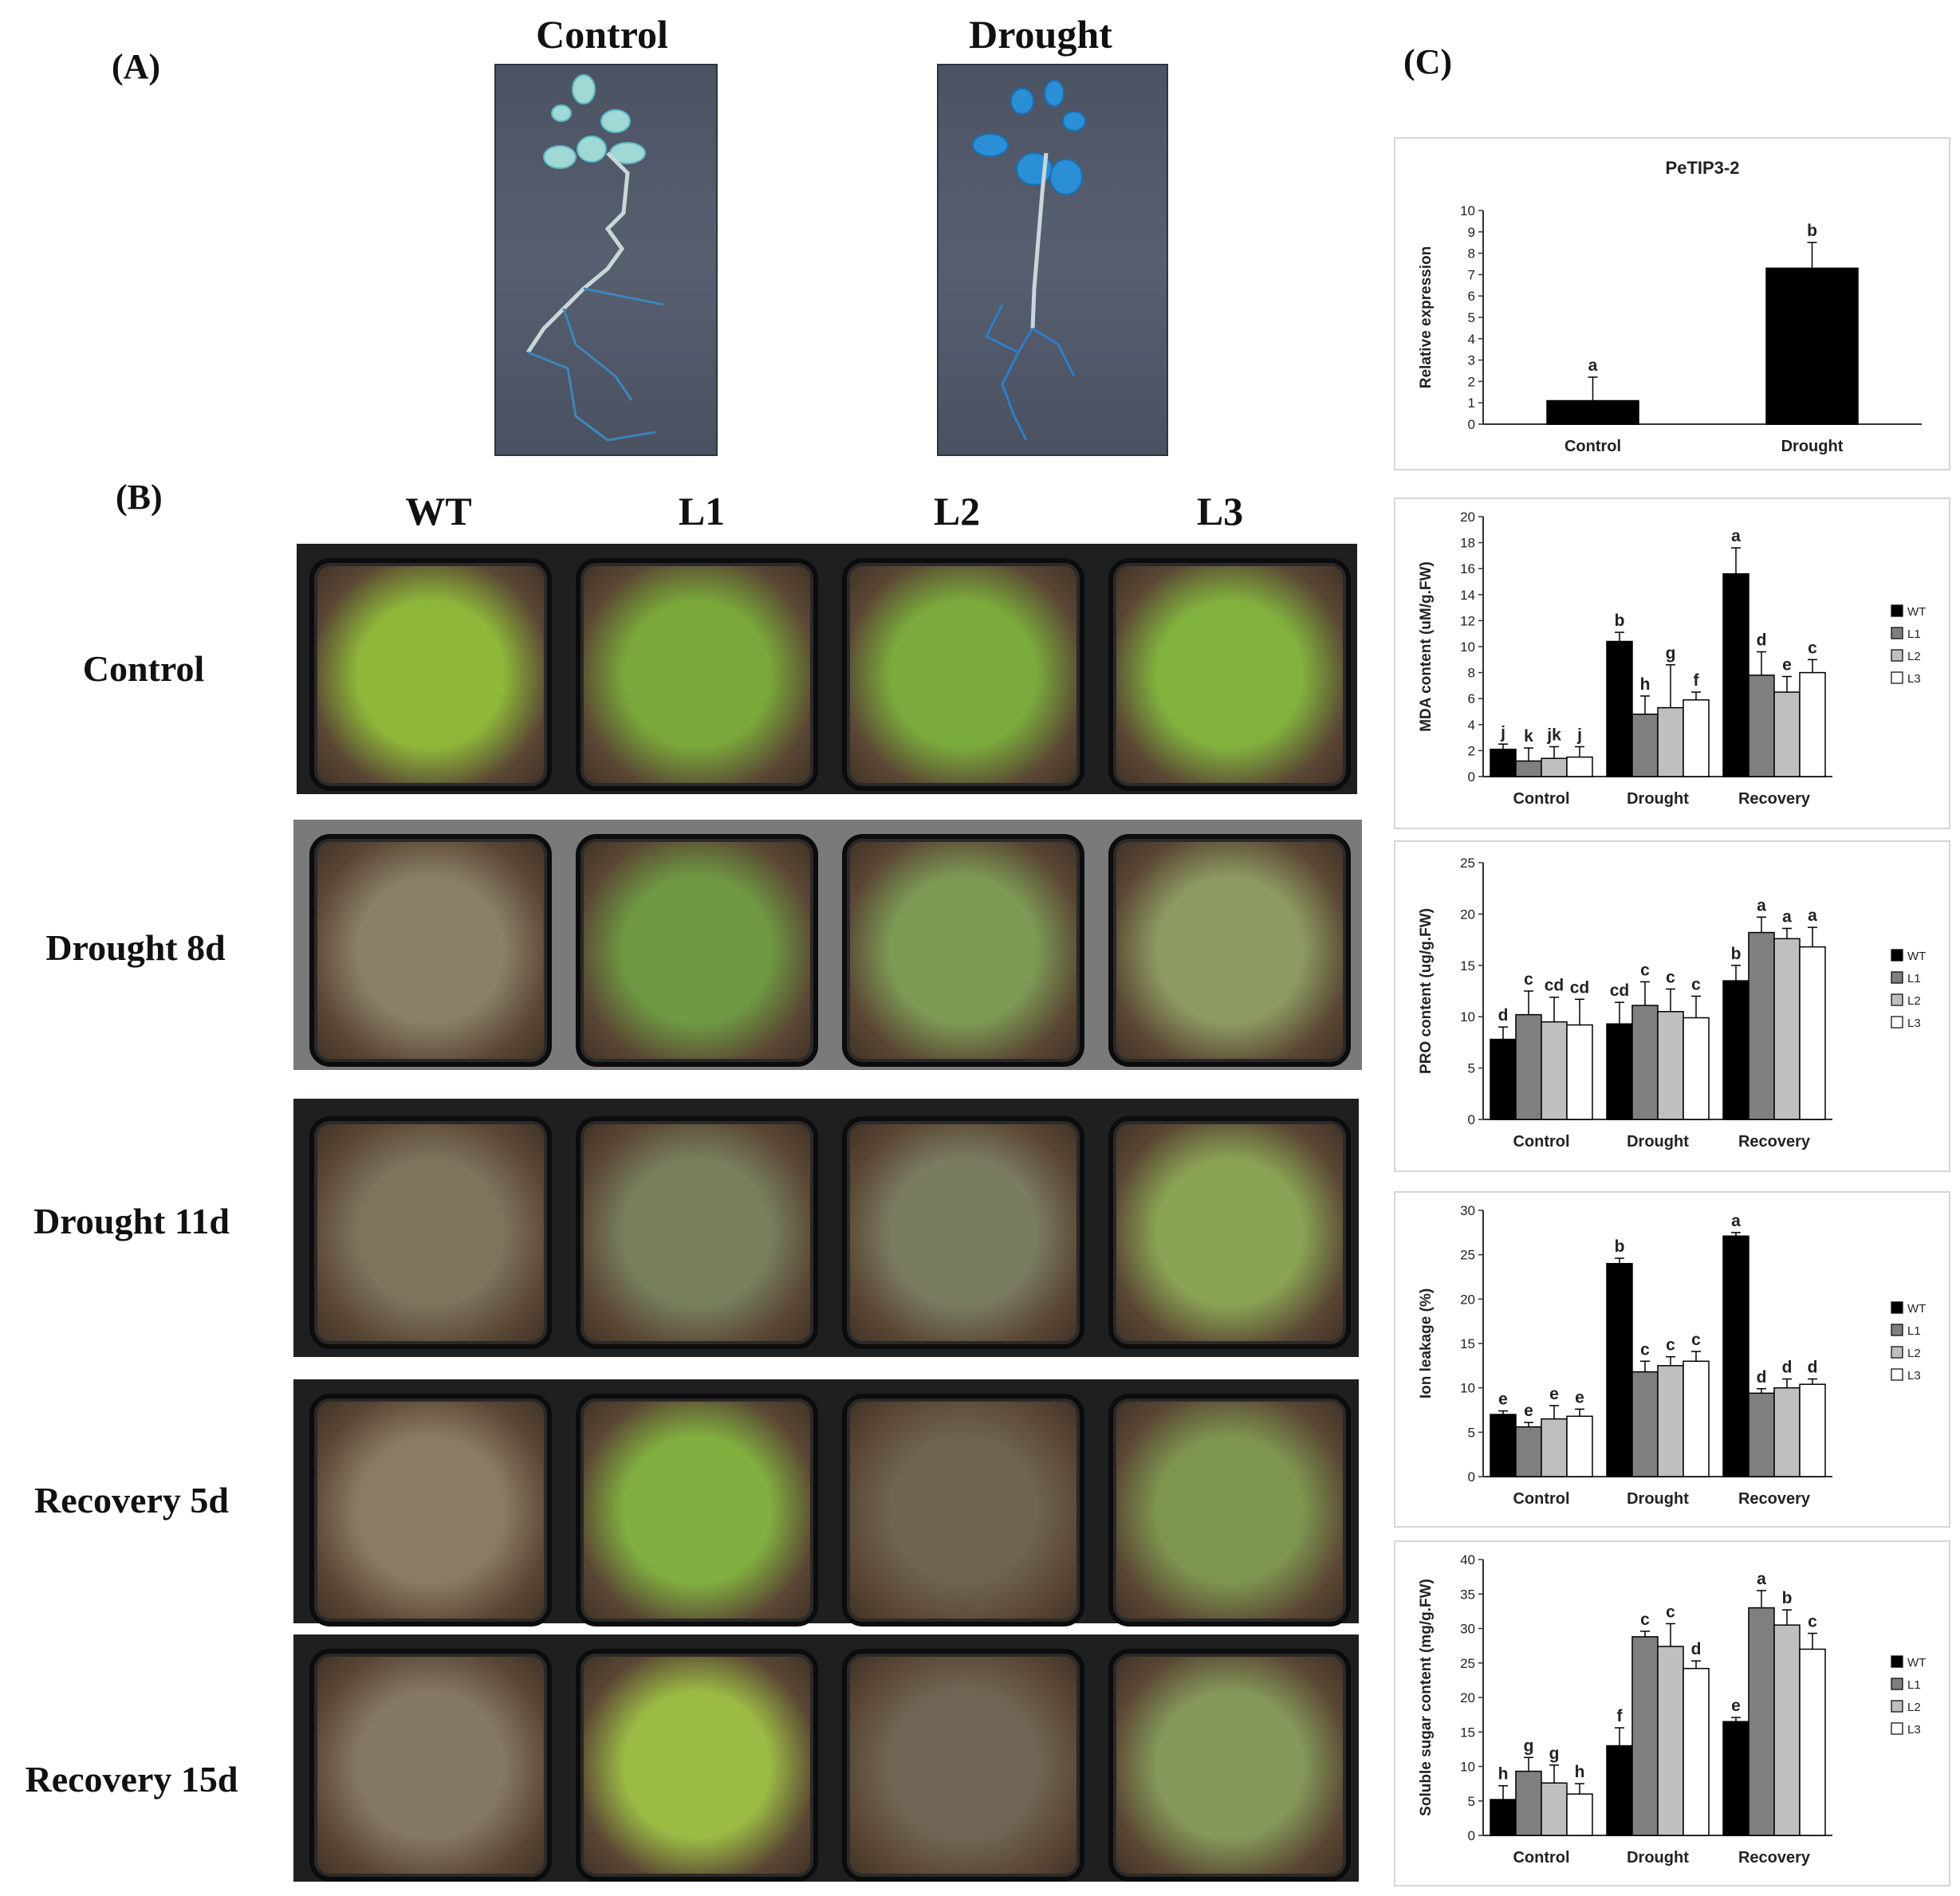 The height and width of the screenshot is (1896, 1960). Describe the element at coordinates (1230, 1765) in the screenshot. I see `pot-l3-row5` at that location.